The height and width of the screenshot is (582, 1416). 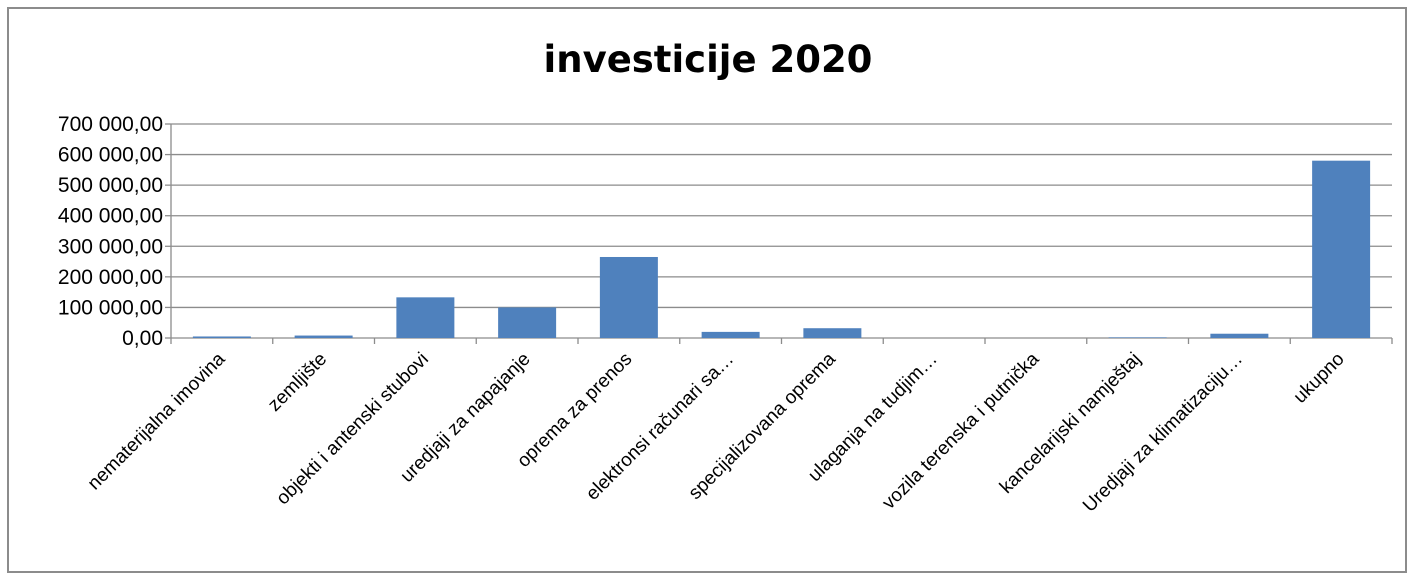 What do you see at coordinates (110, 155) in the screenshot?
I see `y-tick-label: 600 000,00` at bounding box center [110, 155].